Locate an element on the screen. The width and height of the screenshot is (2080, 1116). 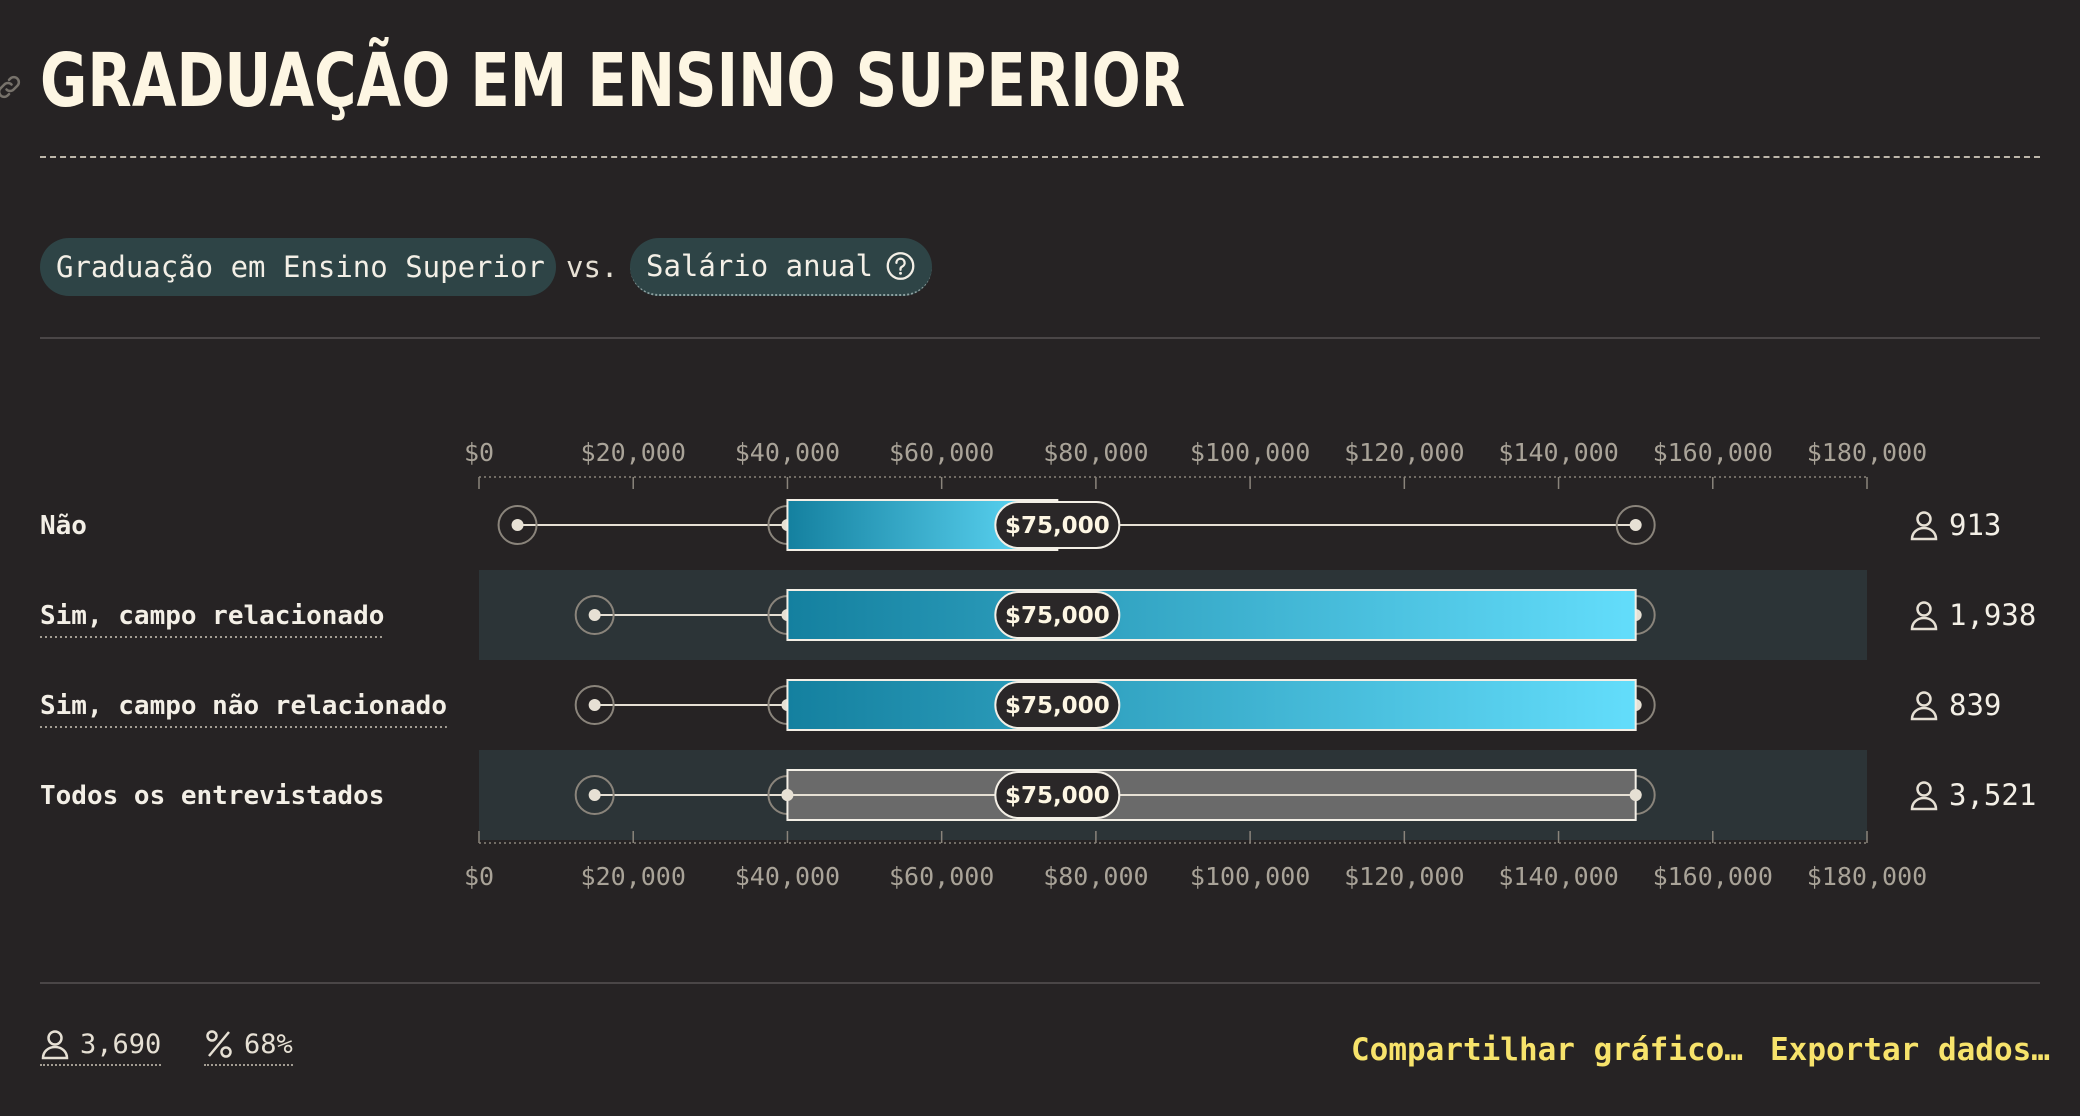
percent-value: 68% is located at coordinates (268, 1044).